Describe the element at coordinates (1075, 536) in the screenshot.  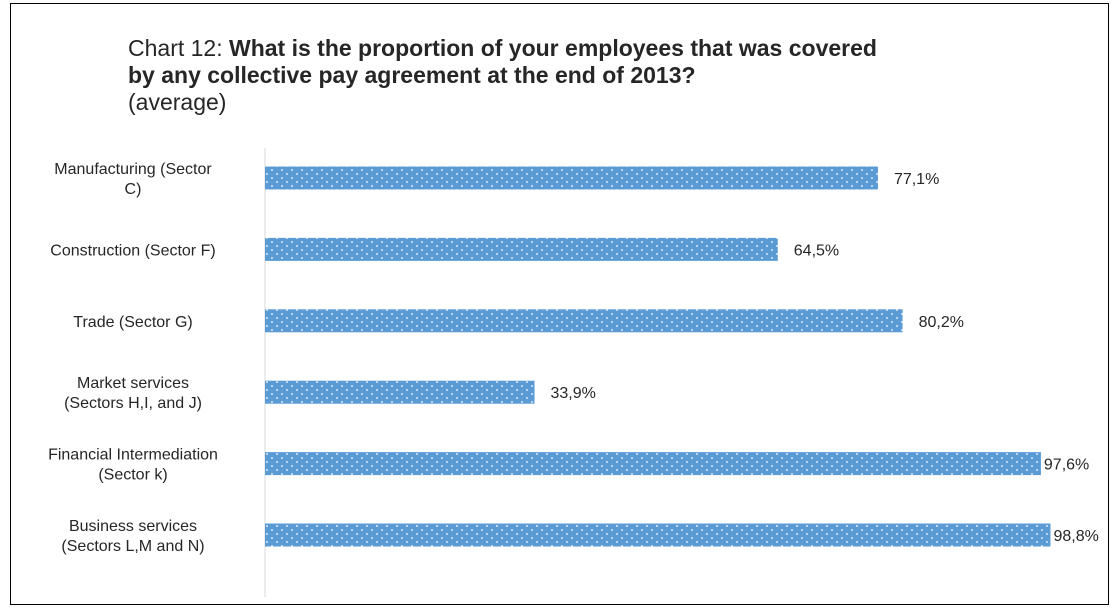
I see `data-label-5: 98,8%` at that location.